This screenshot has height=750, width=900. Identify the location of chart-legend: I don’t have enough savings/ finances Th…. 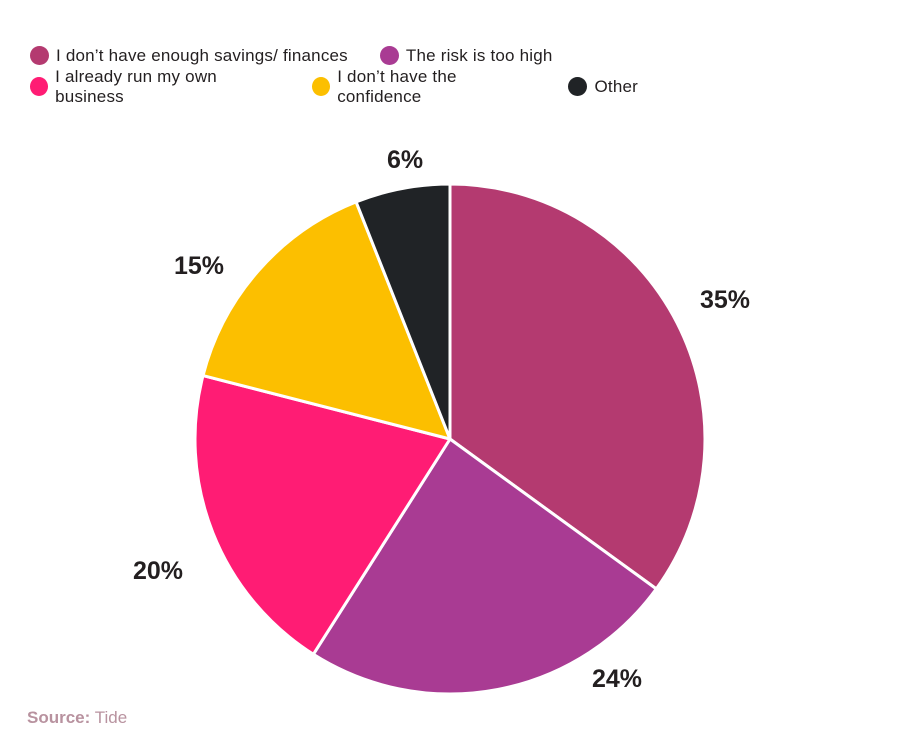
(350, 73).